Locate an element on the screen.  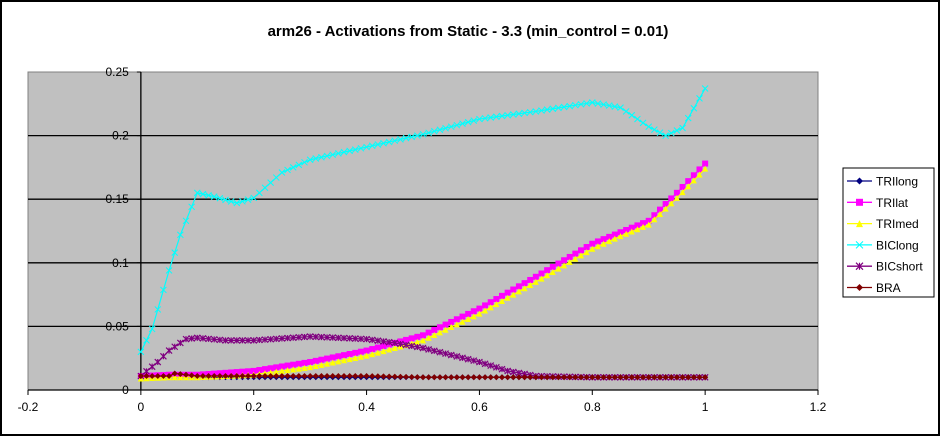
x-tick-label: -0.2 is located at coordinates (28, 407).